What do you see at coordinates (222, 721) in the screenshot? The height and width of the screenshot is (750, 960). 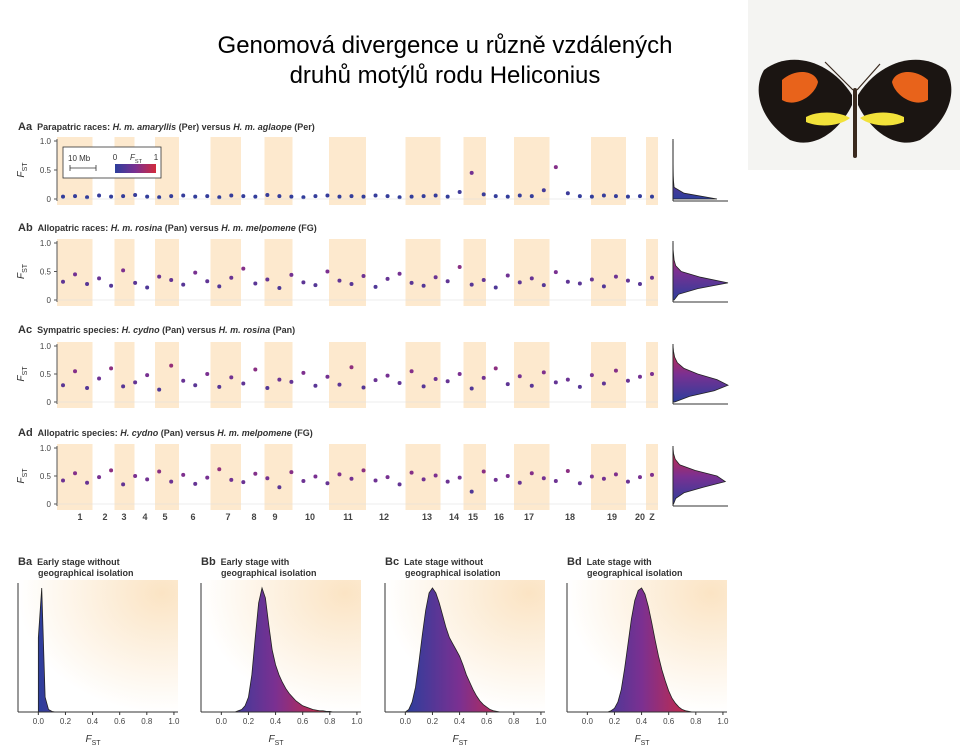 I see `x-tick-label: 0.0` at bounding box center [222, 721].